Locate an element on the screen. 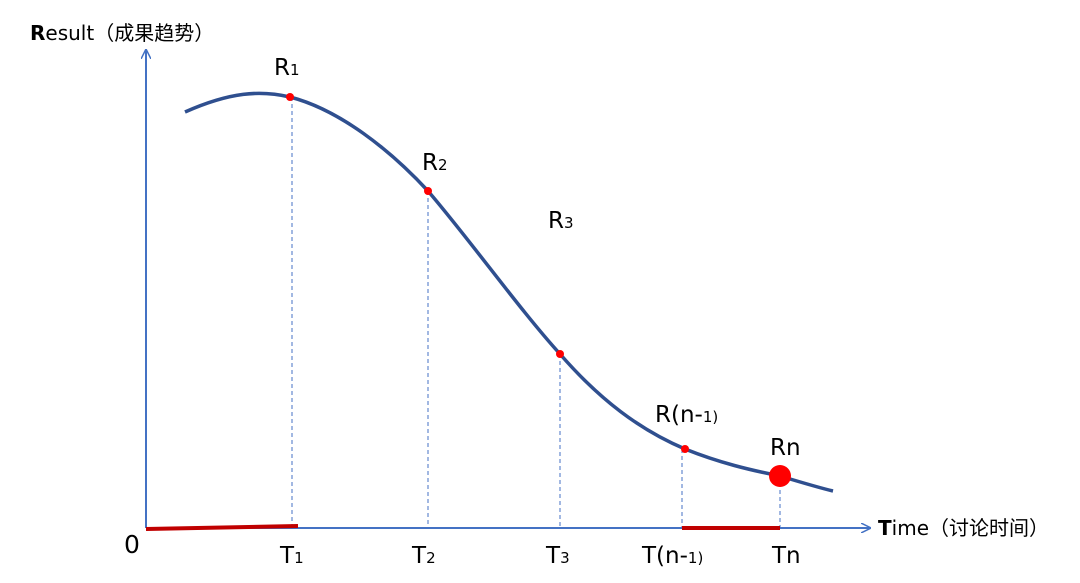  result-label: R(n-1) is located at coordinates (686, 415).